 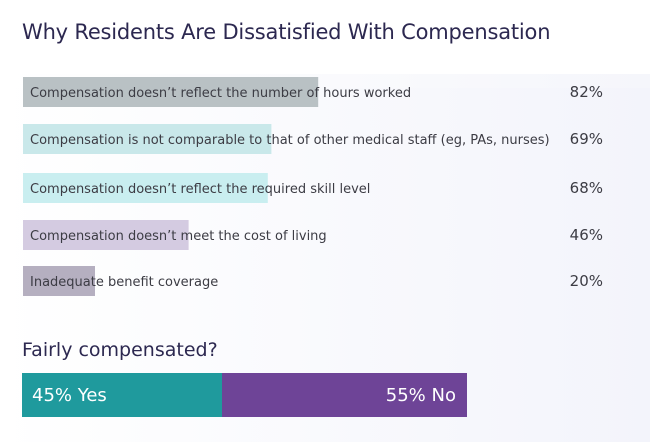 I want to click on fairly-compensated-bar: 45% Yes 55% No, so click(x=244, y=395).